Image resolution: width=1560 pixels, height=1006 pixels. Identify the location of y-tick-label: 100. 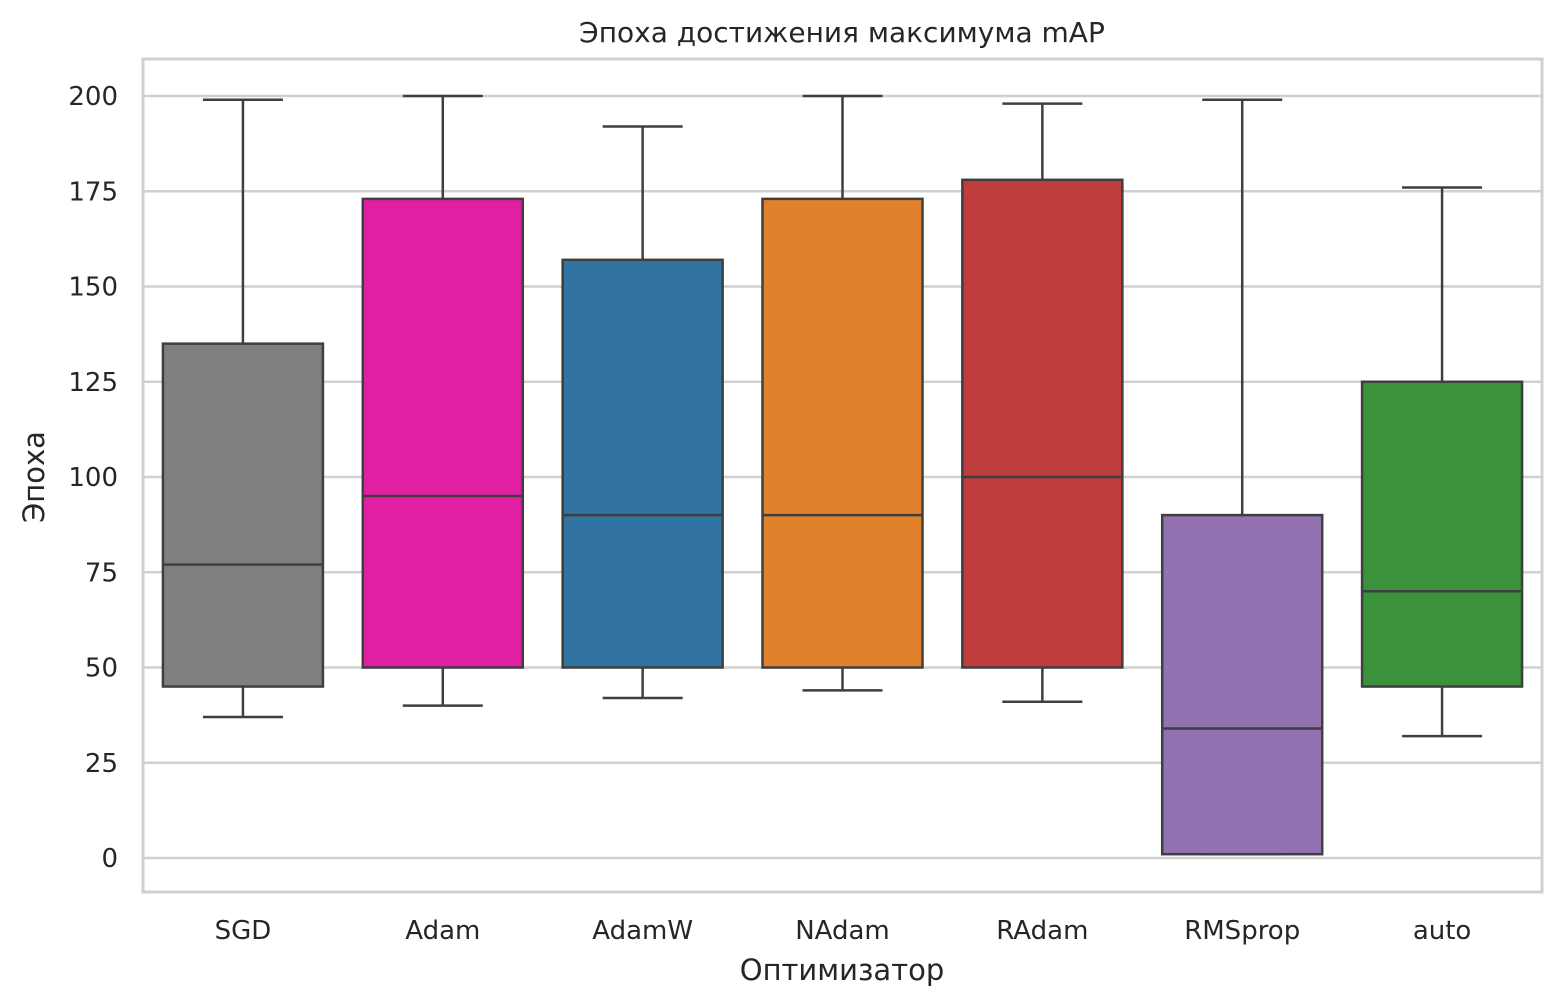
(93, 478).